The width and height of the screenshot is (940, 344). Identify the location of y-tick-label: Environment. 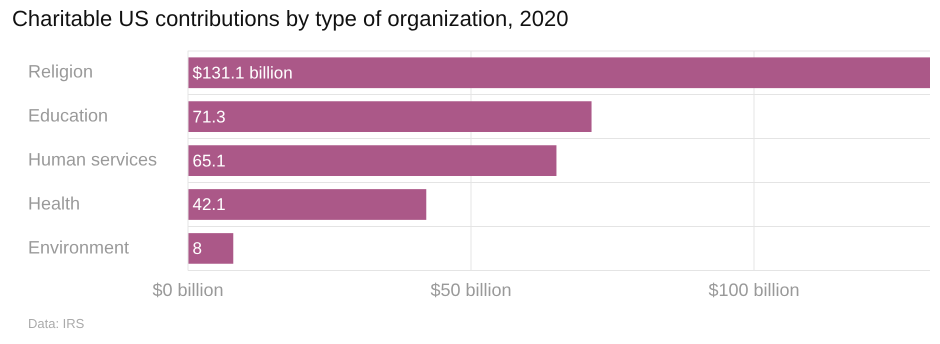
(79, 247).